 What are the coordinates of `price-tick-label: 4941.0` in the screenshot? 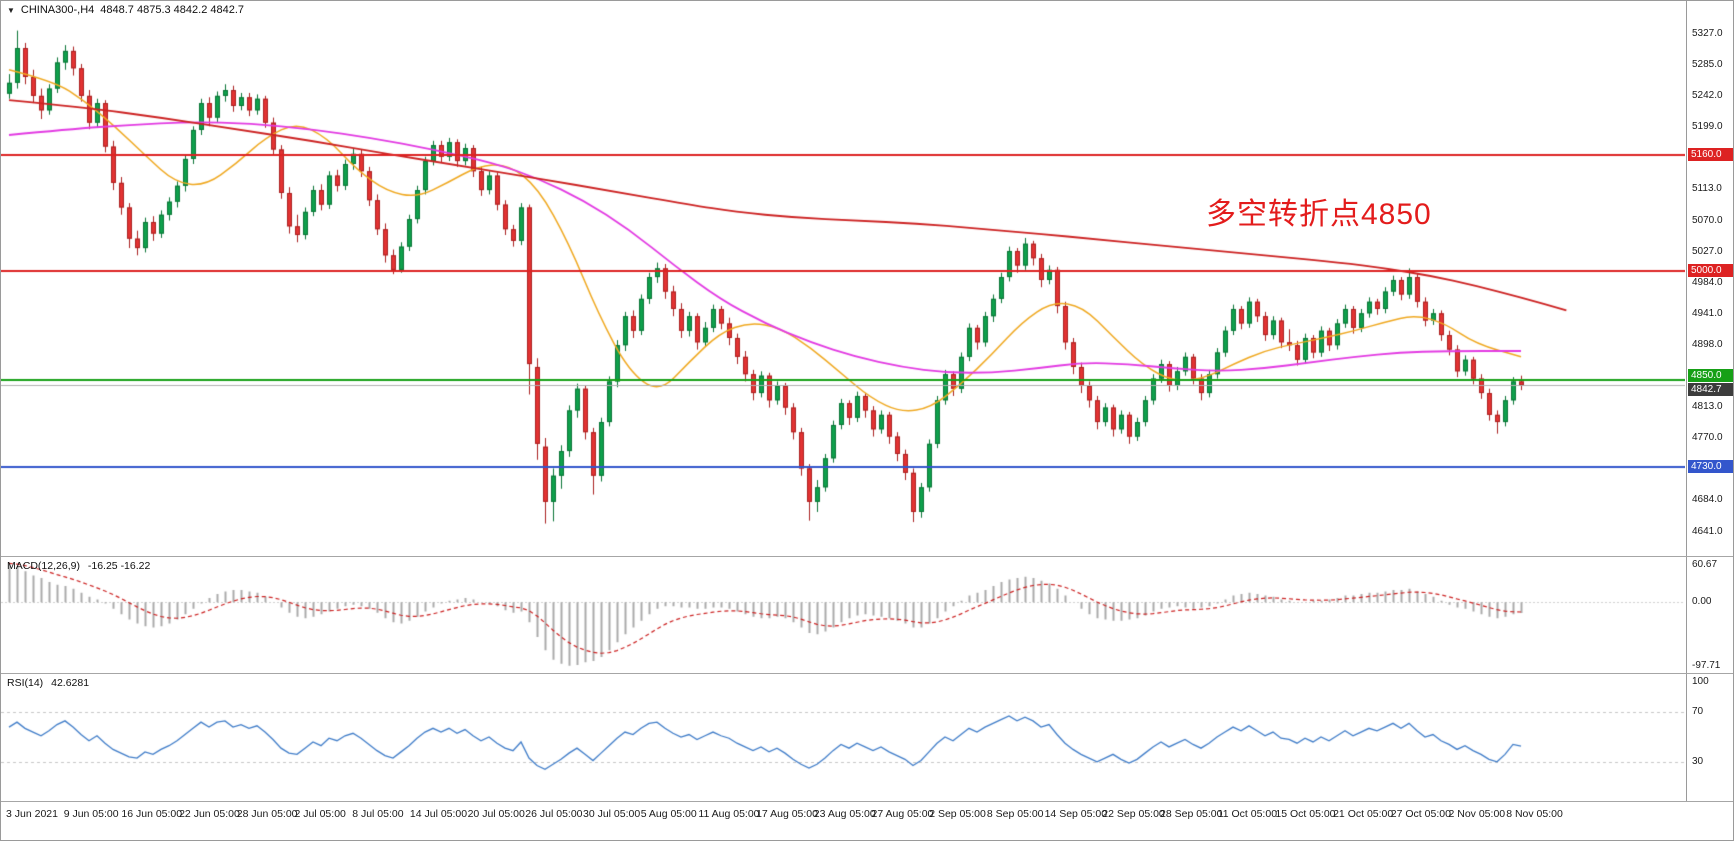 It's located at (1707, 314).